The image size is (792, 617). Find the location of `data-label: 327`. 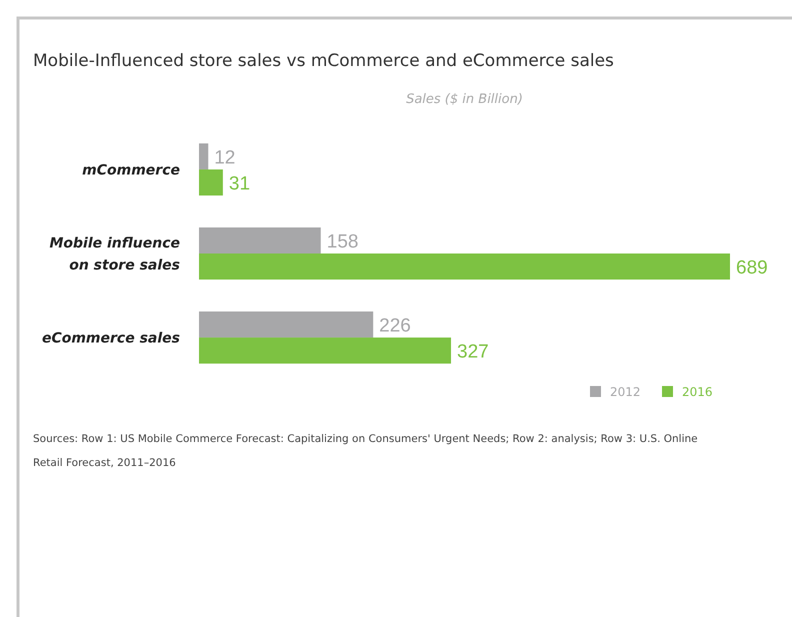

data-label: 327 is located at coordinates (473, 352).